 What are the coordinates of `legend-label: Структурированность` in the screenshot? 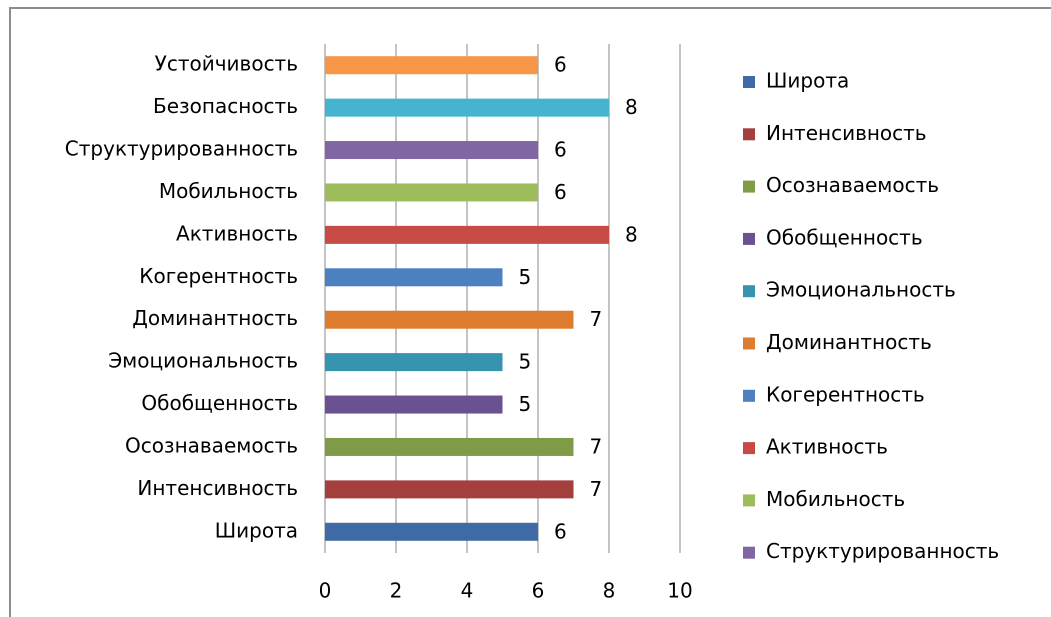 It's located at (882, 551).